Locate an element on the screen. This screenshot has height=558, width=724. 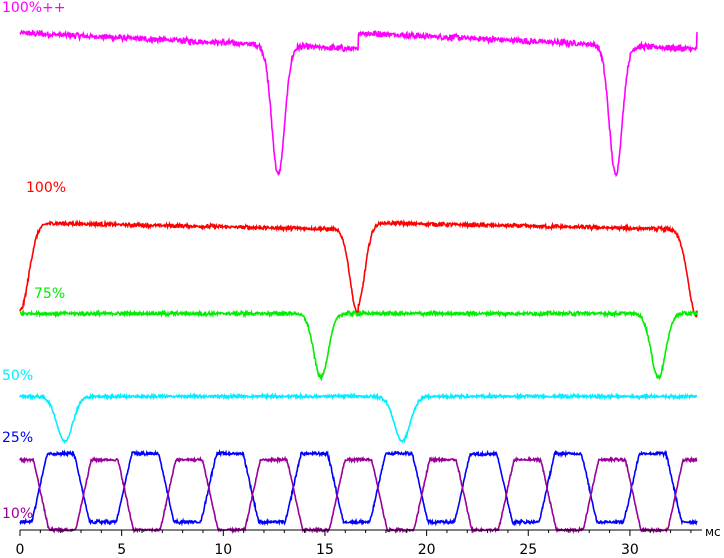
series-label-100: 100%++ is located at coordinates (34, 8).